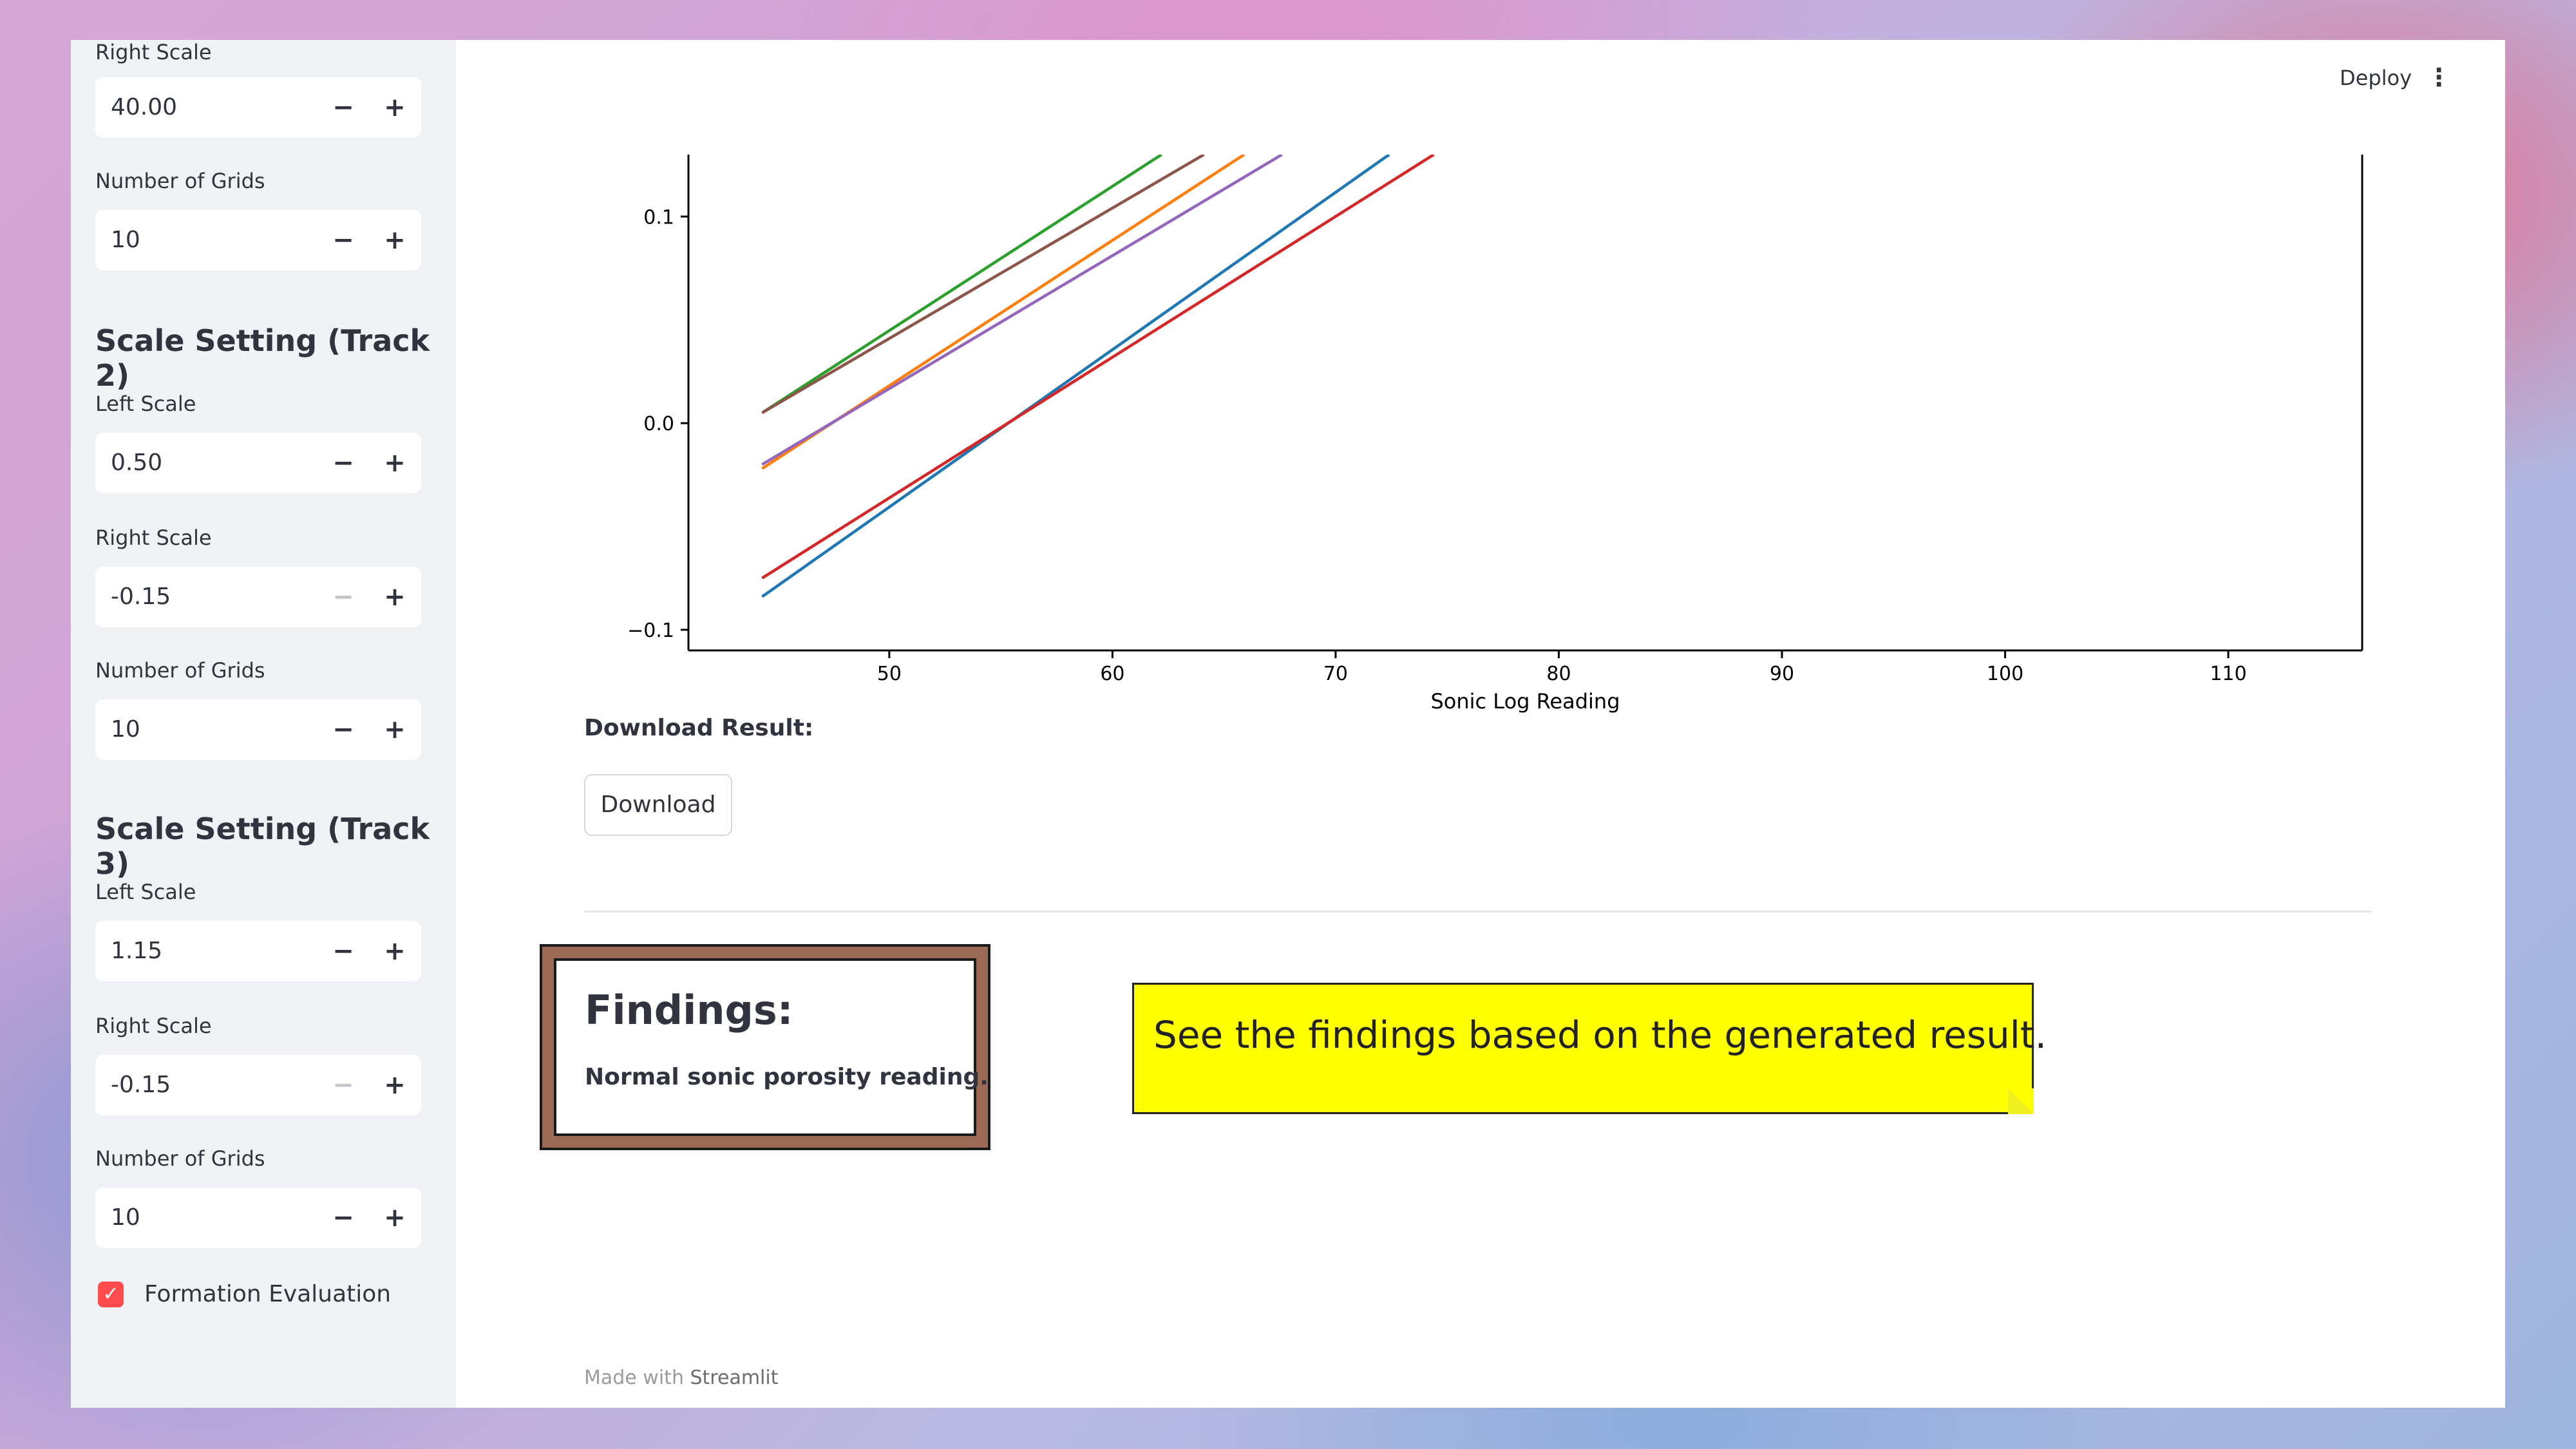 Image resolution: width=2576 pixels, height=1449 pixels. Describe the element at coordinates (1478, 912) in the screenshot. I see `section-divider` at that location.